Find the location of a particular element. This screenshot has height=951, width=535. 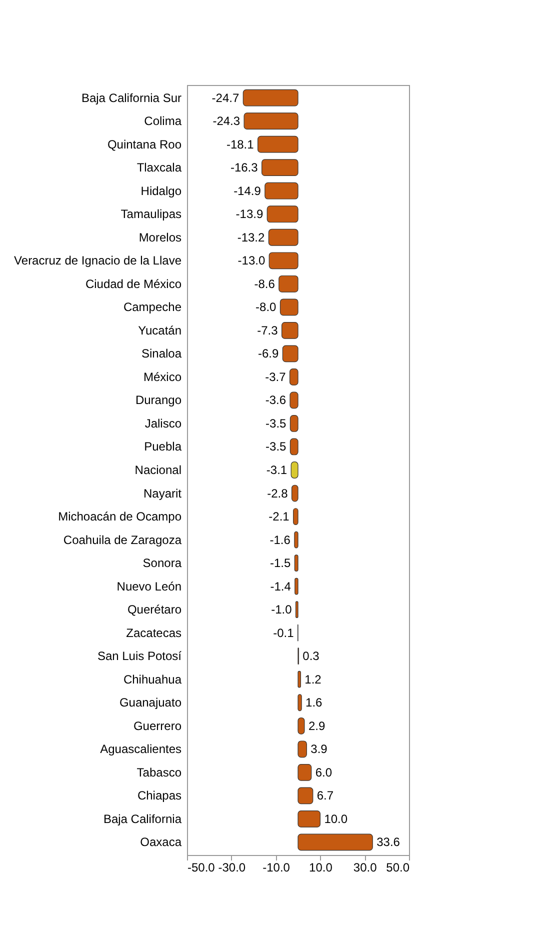

data-label: 1.2 is located at coordinates (313, 679).